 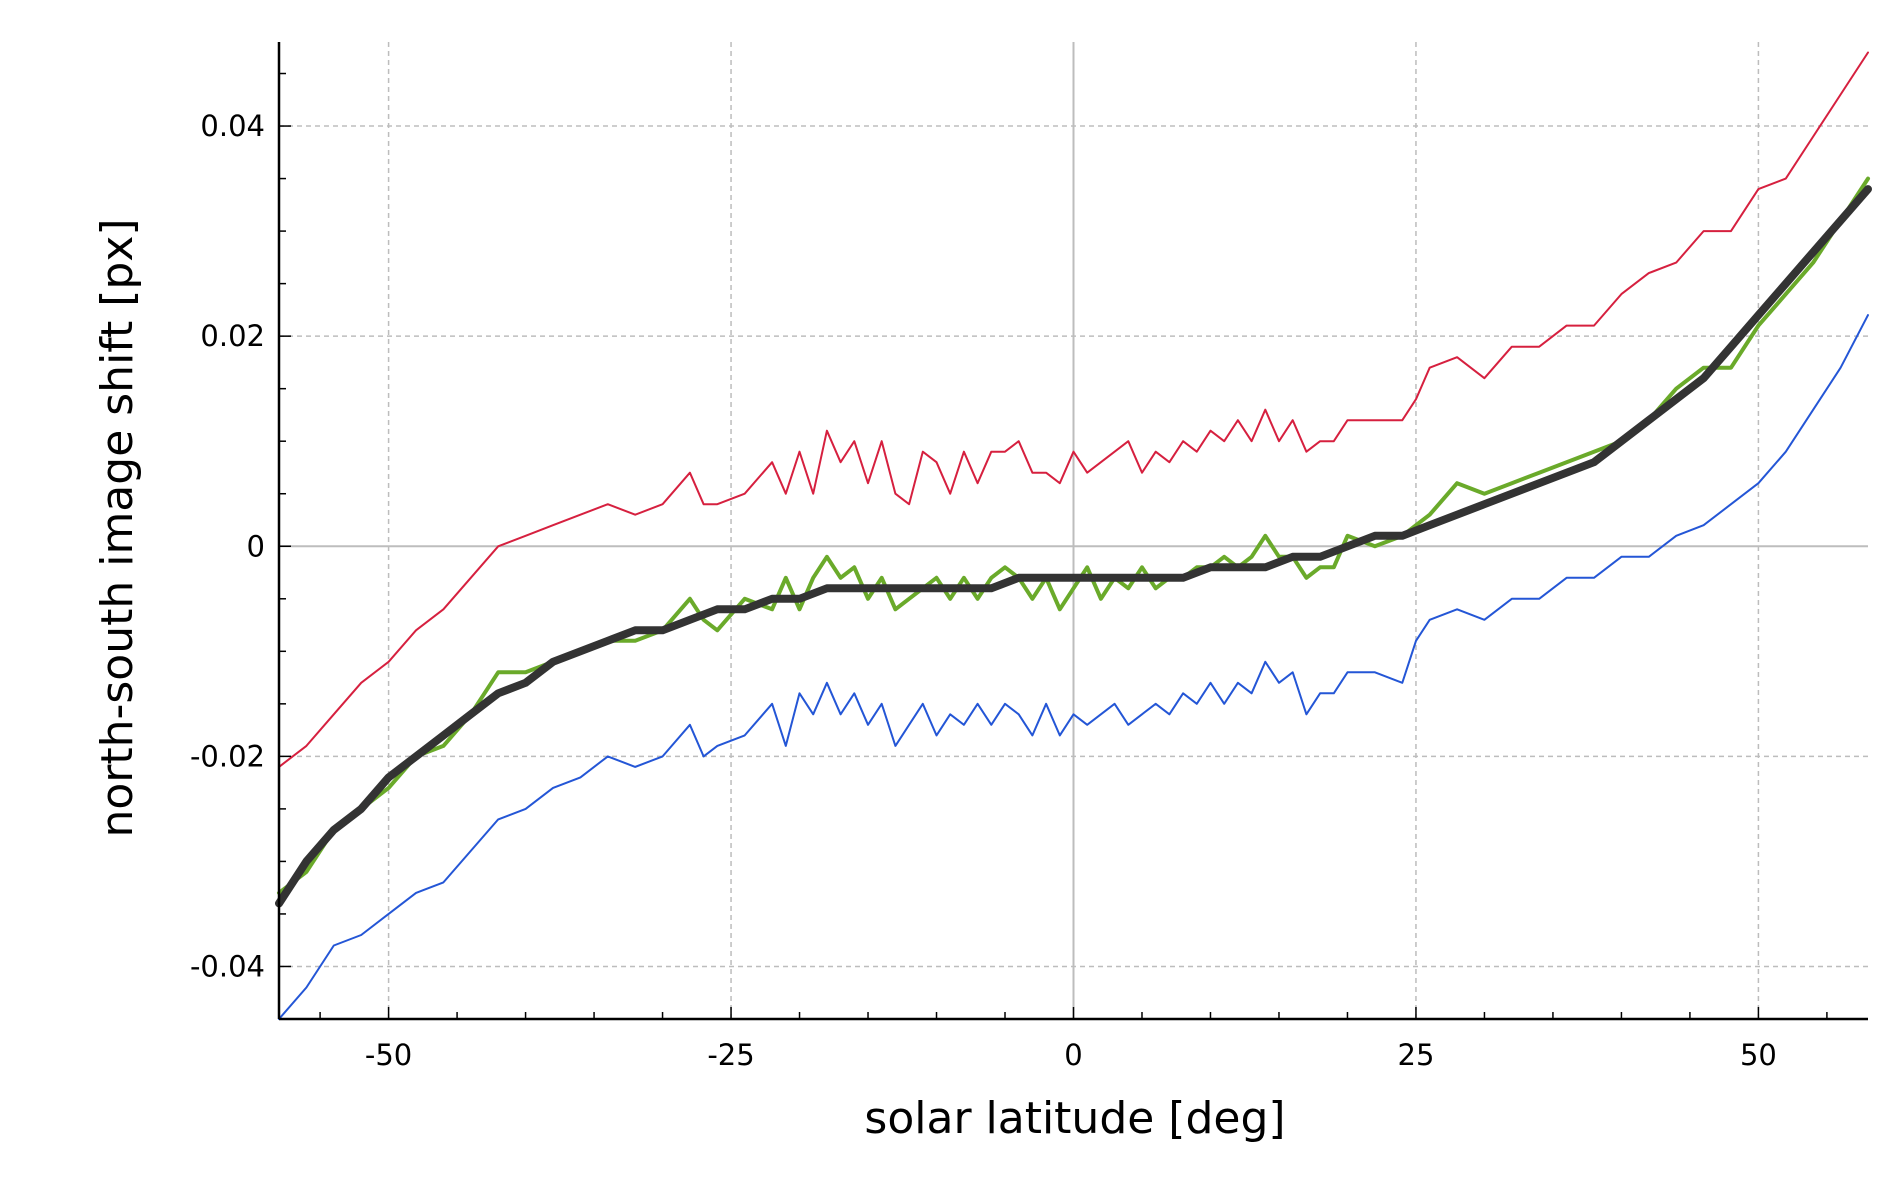 I want to click on y-tick-label-0: -0.04, so click(x=227, y=966).